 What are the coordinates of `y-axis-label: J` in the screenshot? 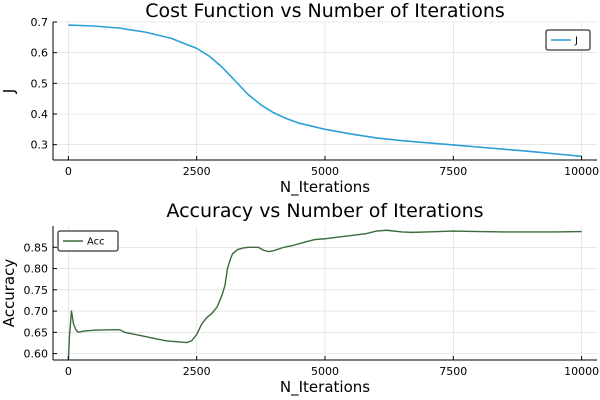 It's located at (9, 91).